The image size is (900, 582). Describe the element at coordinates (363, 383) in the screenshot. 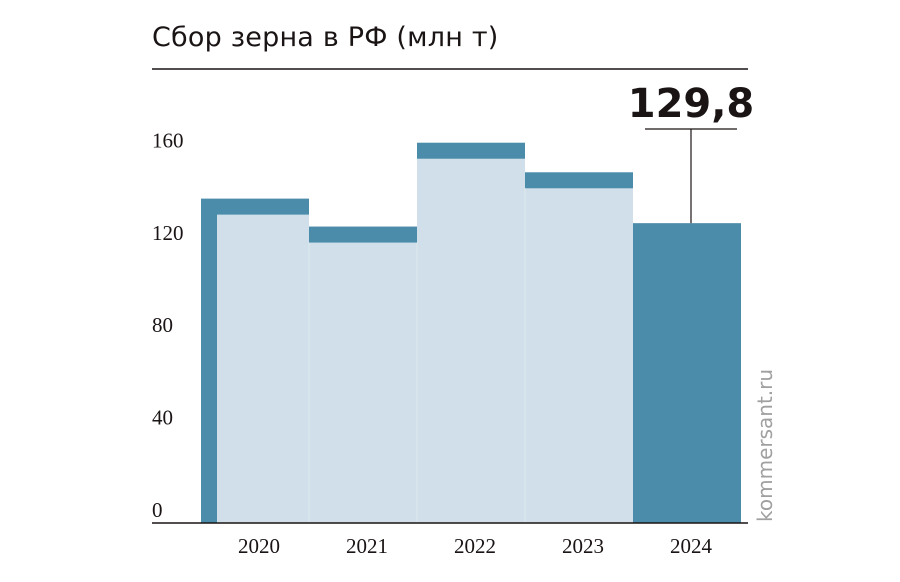

I see `bar-2021` at that location.